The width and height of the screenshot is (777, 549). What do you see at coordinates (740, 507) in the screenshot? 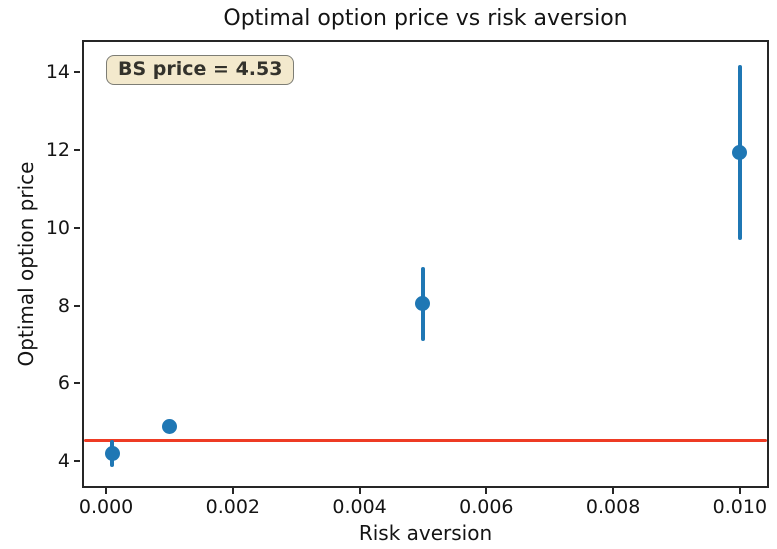
I see `x-tick-label: 0.010` at bounding box center [740, 507].